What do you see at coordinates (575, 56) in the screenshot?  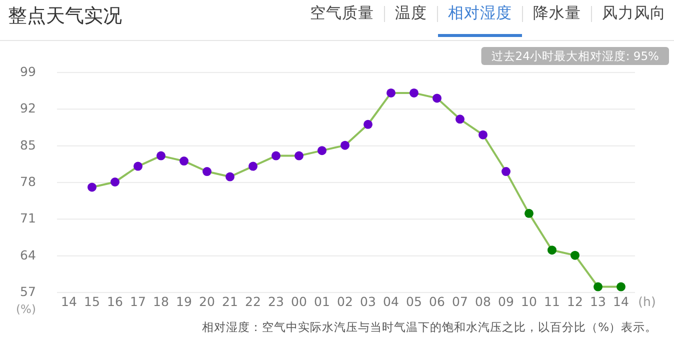 I see `text: 过去24小时最大相对湿度: 95%` at bounding box center [575, 56].